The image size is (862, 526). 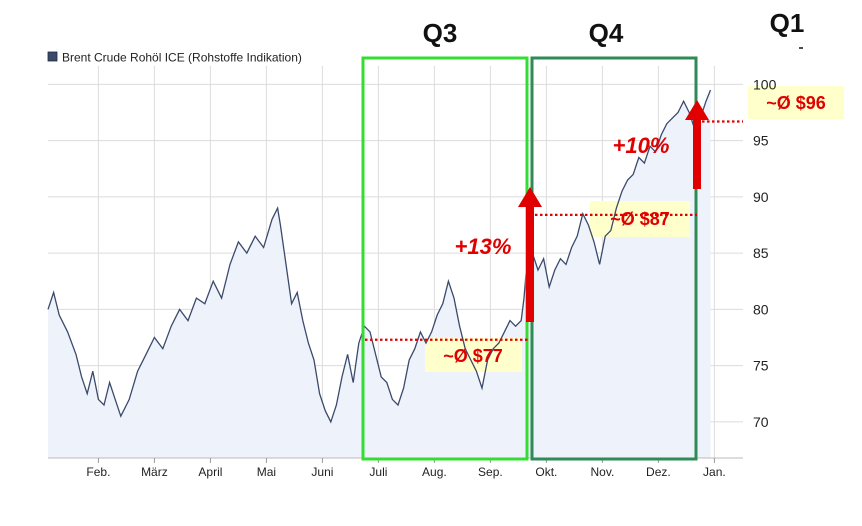 What do you see at coordinates (761, 141) in the screenshot?
I see `y-tick-label: 95` at bounding box center [761, 141].